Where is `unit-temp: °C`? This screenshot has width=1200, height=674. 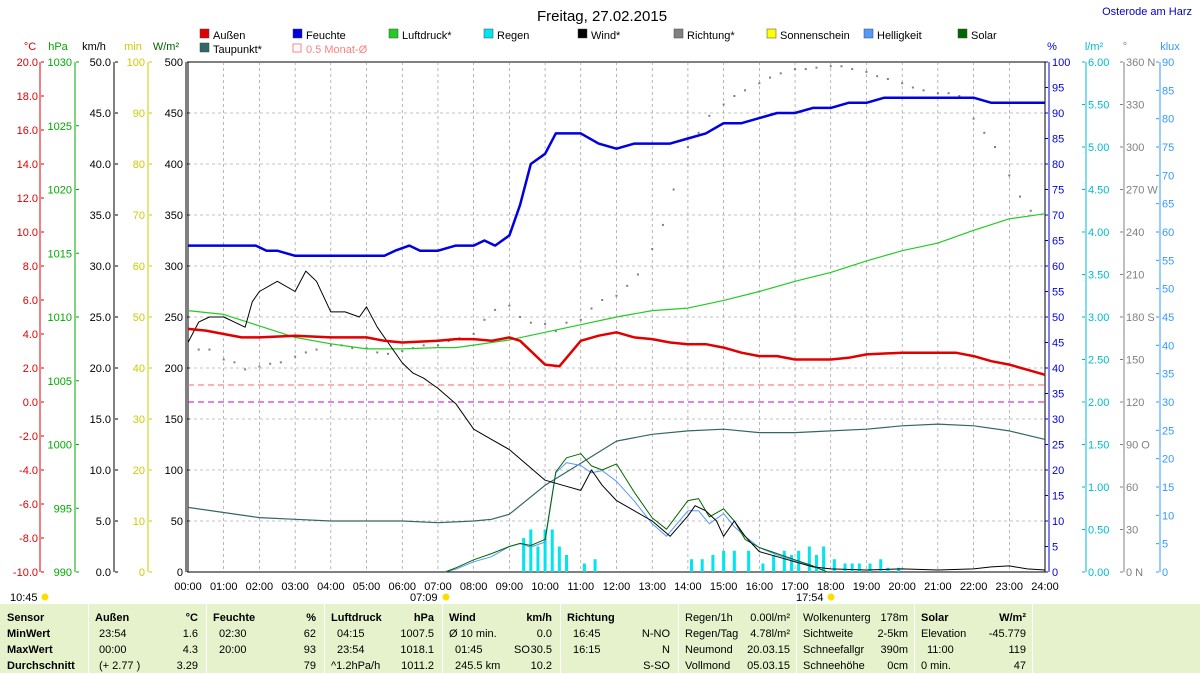 unit-temp: °C is located at coordinates (30, 47).